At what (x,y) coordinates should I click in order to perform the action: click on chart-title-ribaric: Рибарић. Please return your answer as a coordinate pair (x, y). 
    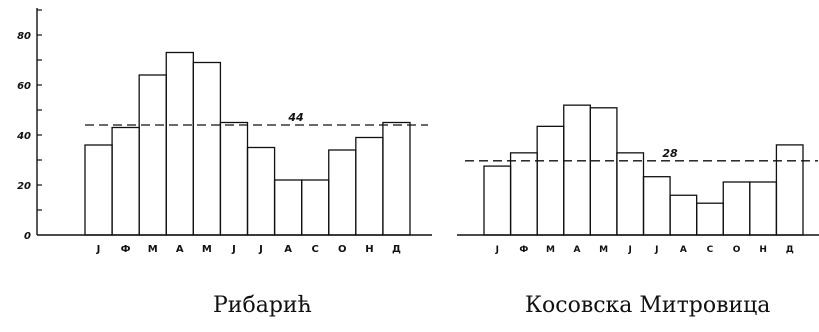
    Looking at the image, I should click on (262, 305).